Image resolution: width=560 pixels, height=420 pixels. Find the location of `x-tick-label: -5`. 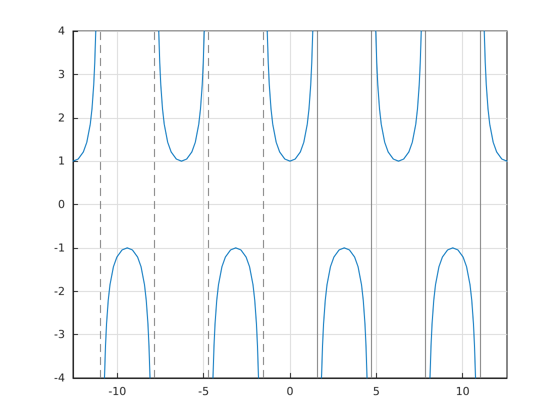

x-tick-label: -5 is located at coordinates (204, 391).